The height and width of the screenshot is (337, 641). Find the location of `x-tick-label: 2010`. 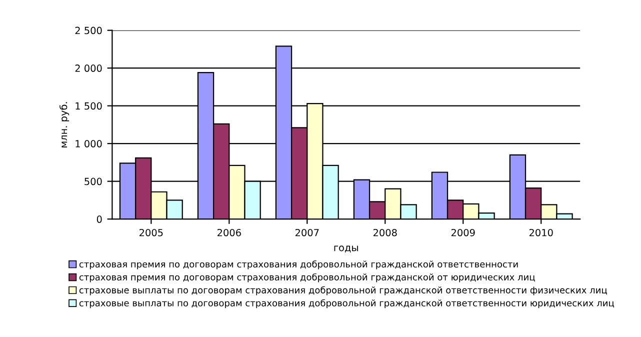

x-tick-label: 2010 is located at coordinates (541, 232).